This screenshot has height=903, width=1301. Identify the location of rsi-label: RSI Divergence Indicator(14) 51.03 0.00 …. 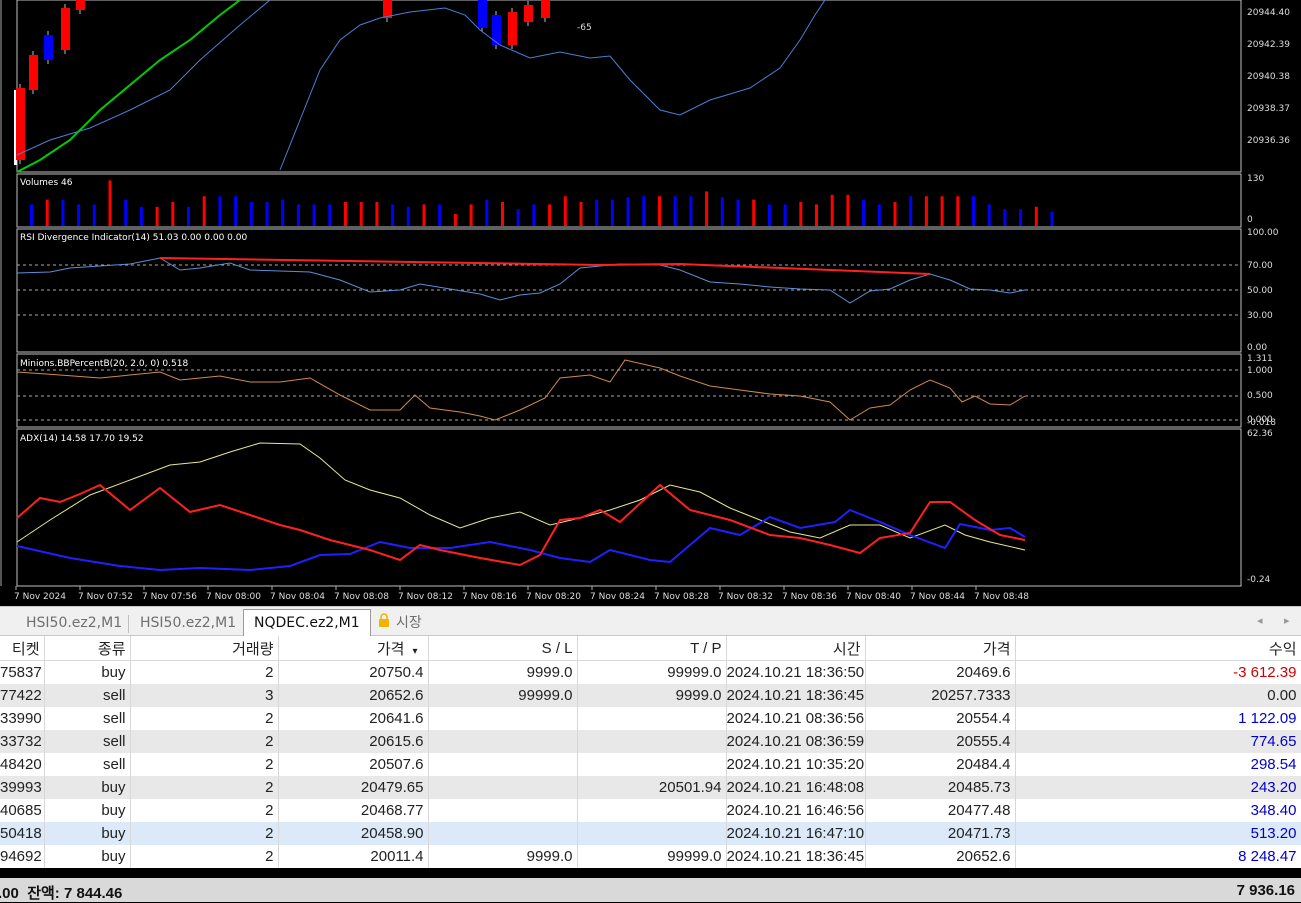
(133, 238).